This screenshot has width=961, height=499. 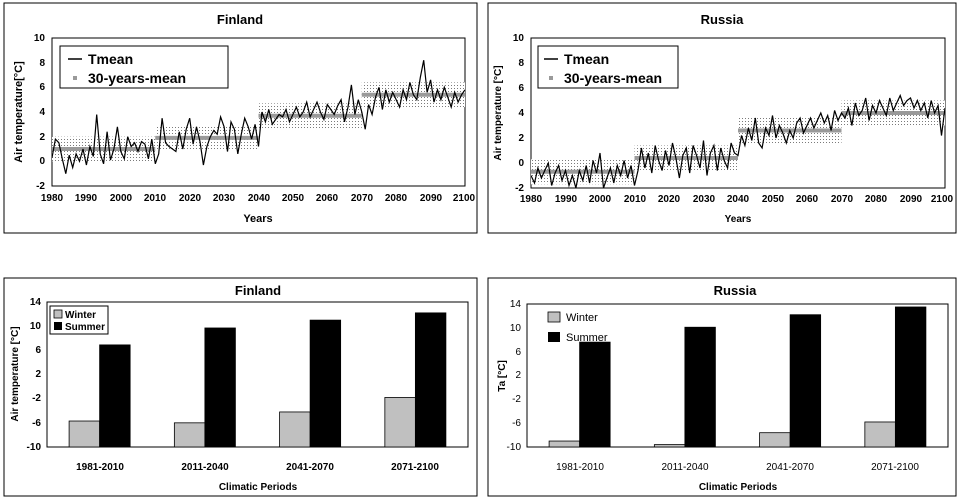 I want to click on y-axis-ticks: -2 0 2 4 6 8 10, so click(x=40, y=112).